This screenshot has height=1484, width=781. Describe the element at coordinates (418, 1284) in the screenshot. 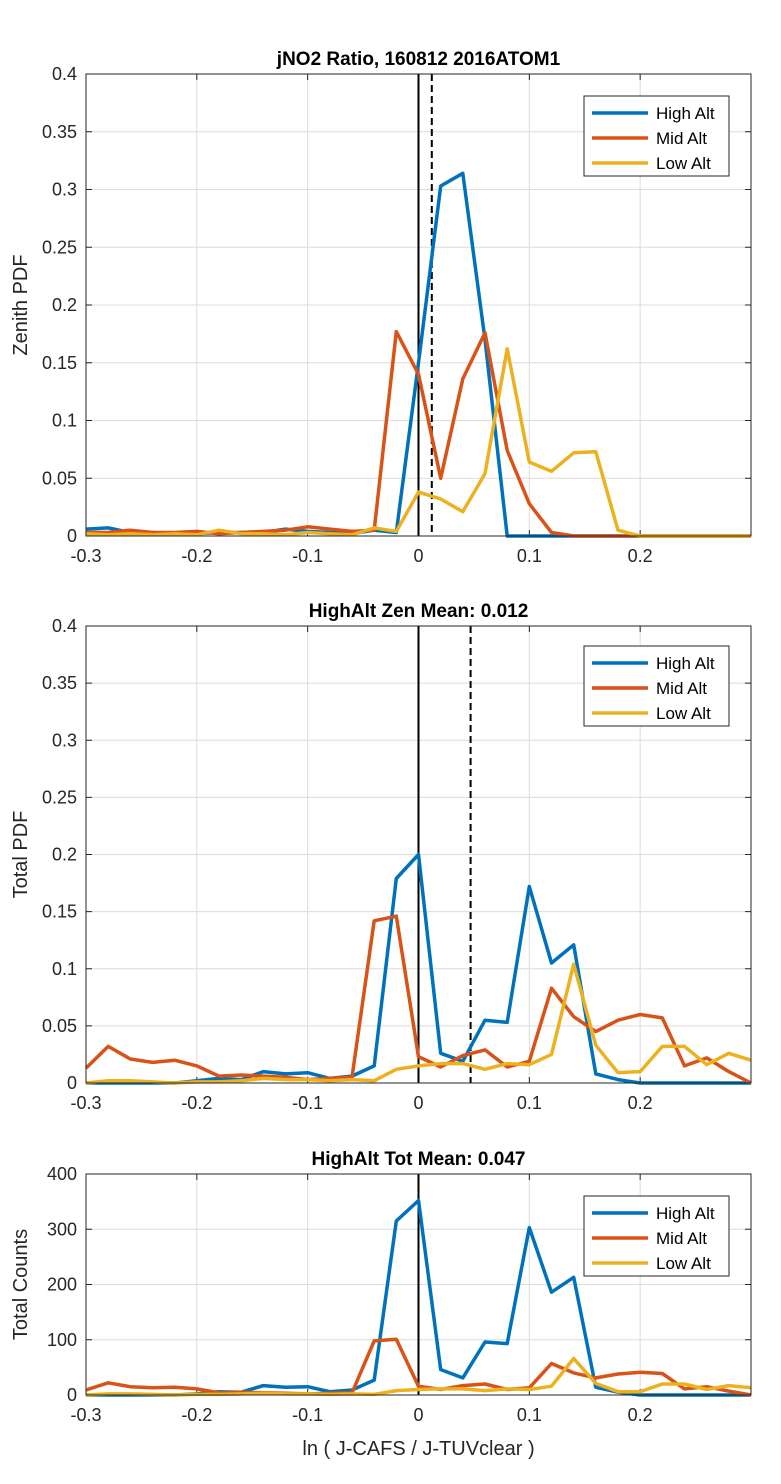

I see `axes-box` at that location.